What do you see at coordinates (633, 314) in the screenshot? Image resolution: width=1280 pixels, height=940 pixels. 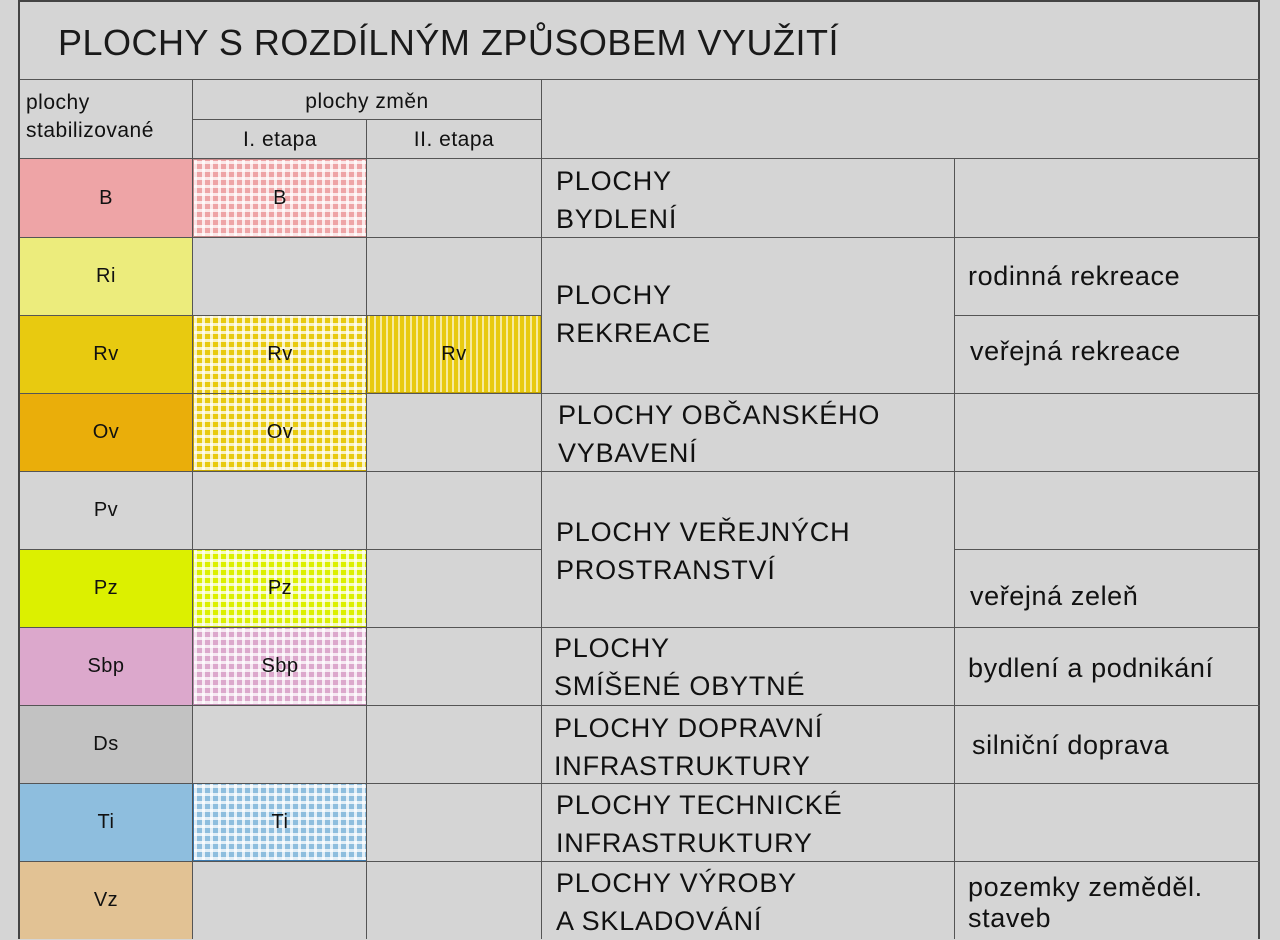 I see `category-rekreace: PLOCHY REKREACE` at bounding box center [633, 314].